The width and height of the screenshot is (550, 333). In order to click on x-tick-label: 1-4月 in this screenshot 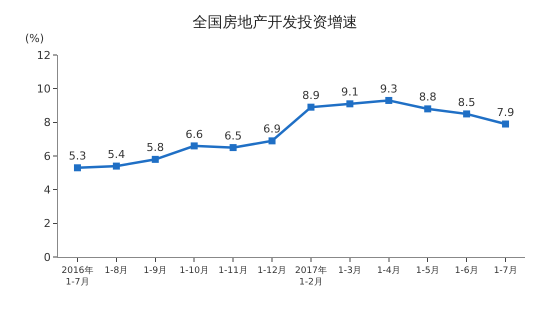, I will do `click(388, 271)`.